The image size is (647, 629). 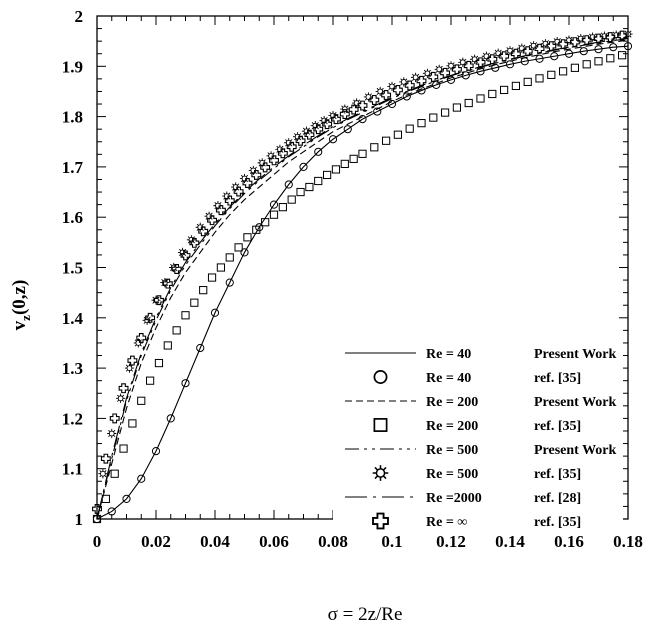 What do you see at coordinates (72, 66) in the screenshot?
I see `y-tick-label: 1.9` at bounding box center [72, 66].